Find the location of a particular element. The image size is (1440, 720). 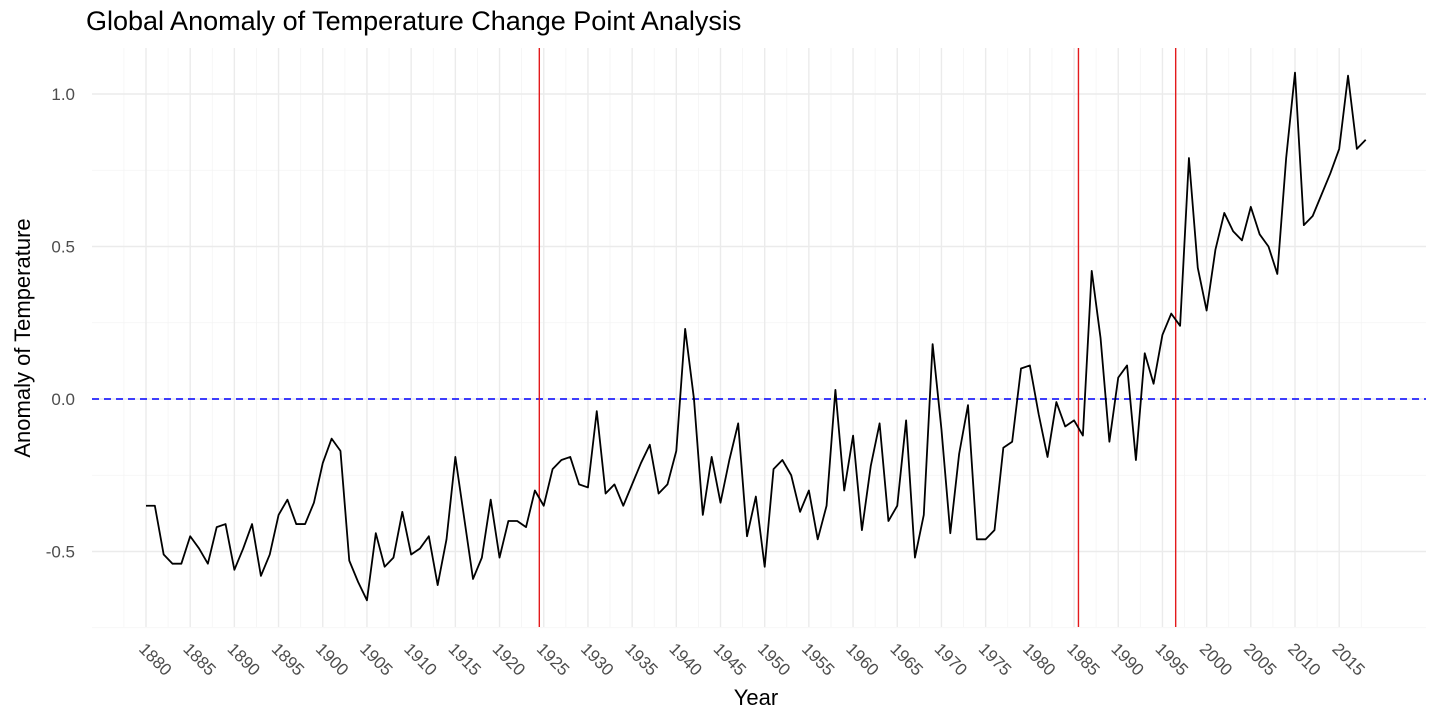

x-tick-label: 1955 is located at coordinates (818, 659).